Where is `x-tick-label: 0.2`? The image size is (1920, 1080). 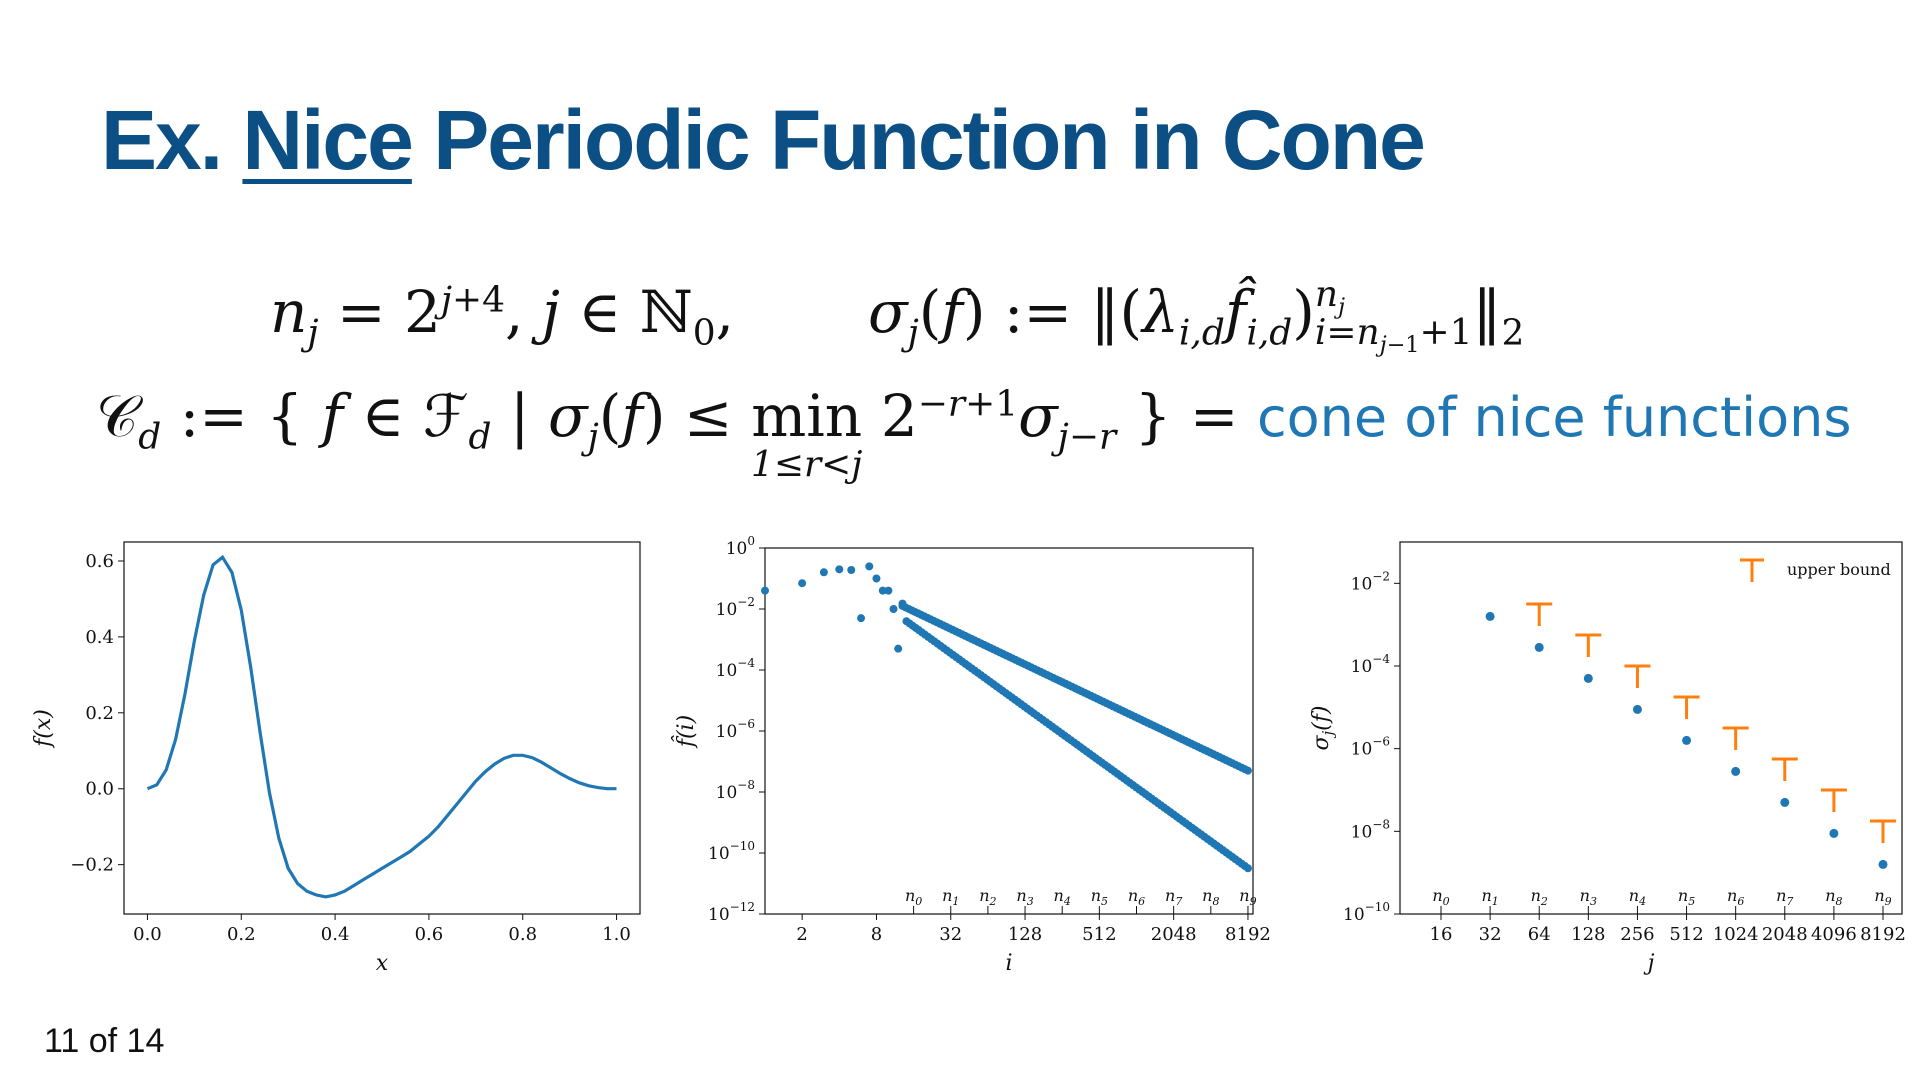
x-tick-label: 0.2 is located at coordinates (241, 934).